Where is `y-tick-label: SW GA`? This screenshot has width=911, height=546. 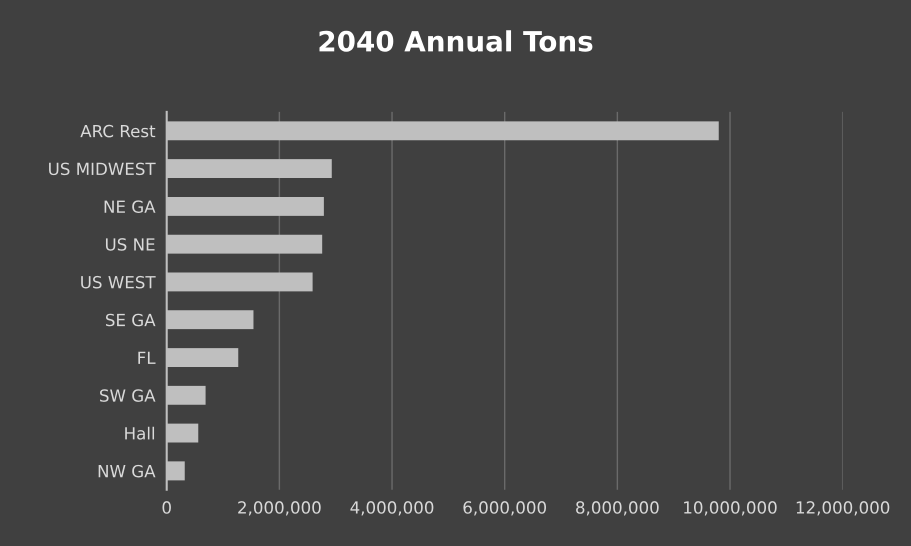 y-tick-label: SW GA is located at coordinates (128, 395).